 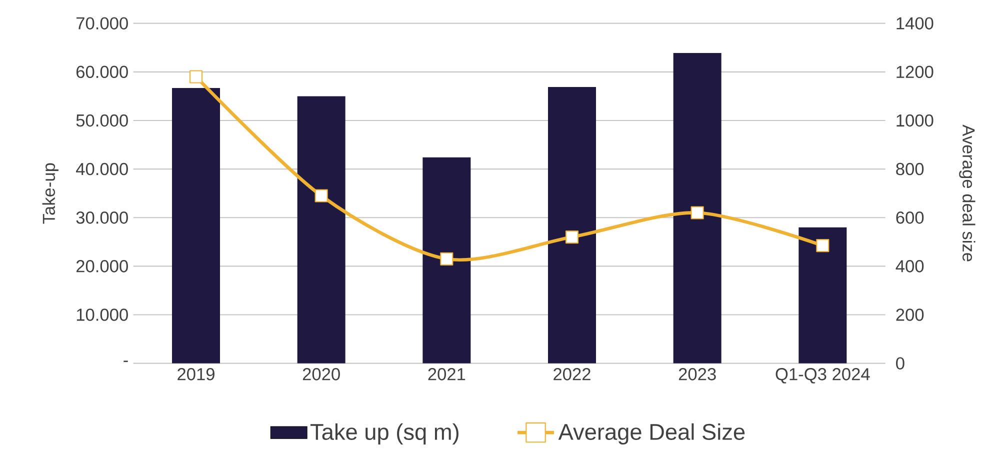 I want to click on x-tick-label: 2020, so click(x=321, y=374).